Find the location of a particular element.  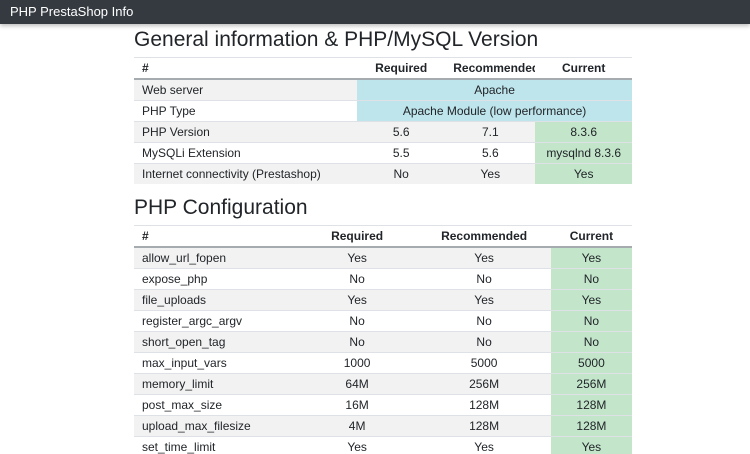

cell-setting-name: MySQLi Extension is located at coordinates (246, 153).